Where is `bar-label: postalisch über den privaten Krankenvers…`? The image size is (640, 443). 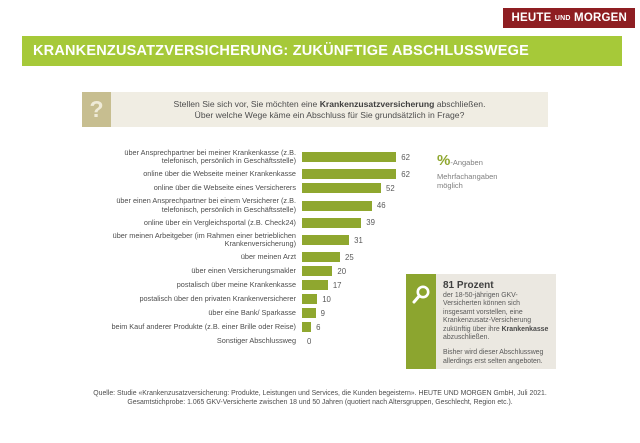
bar-label: postalisch über den privaten Krankenvers… is located at coordinates (217, 299).